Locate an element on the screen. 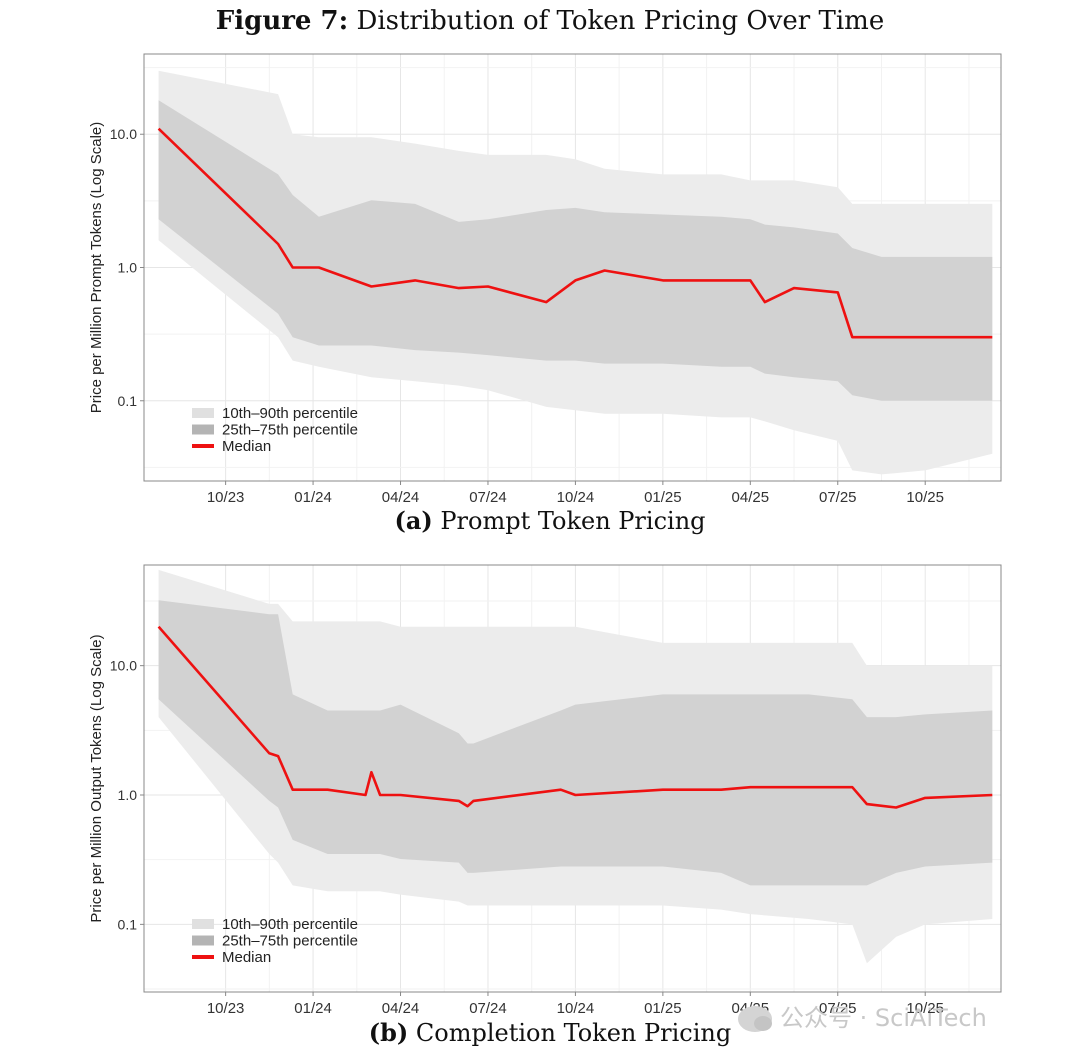 Image resolution: width=1080 pixels, height=1058 pixels. completion-median-line is located at coordinates (575, 717).